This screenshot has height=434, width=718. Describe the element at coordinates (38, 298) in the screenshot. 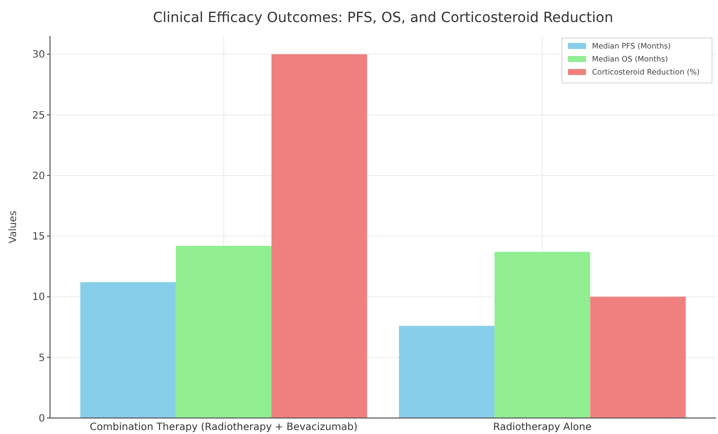

I see `y-tick-label: 10` at that location.